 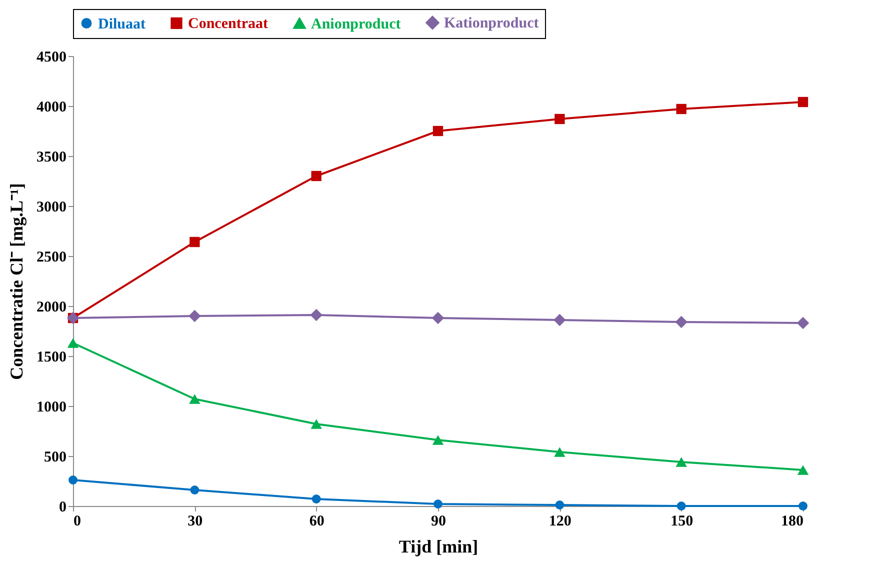 What do you see at coordinates (122, 24) in the screenshot?
I see `legend-label: Diluaat` at bounding box center [122, 24].